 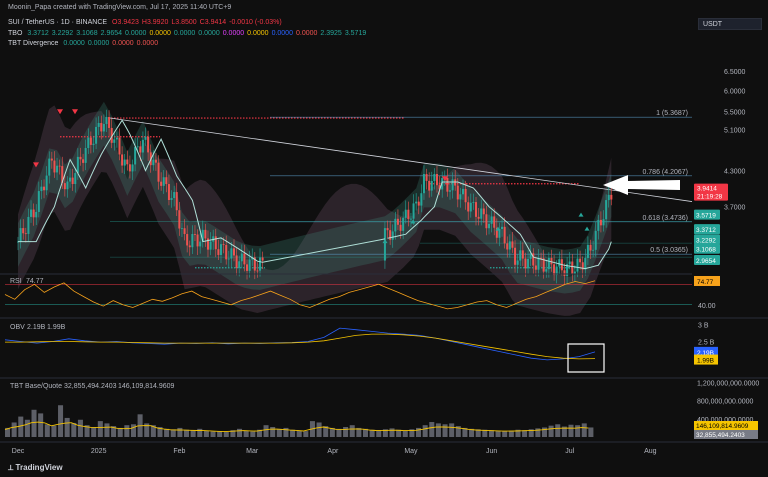 I want to click on obv-tick: 2.5 B, so click(x=706, y=342).